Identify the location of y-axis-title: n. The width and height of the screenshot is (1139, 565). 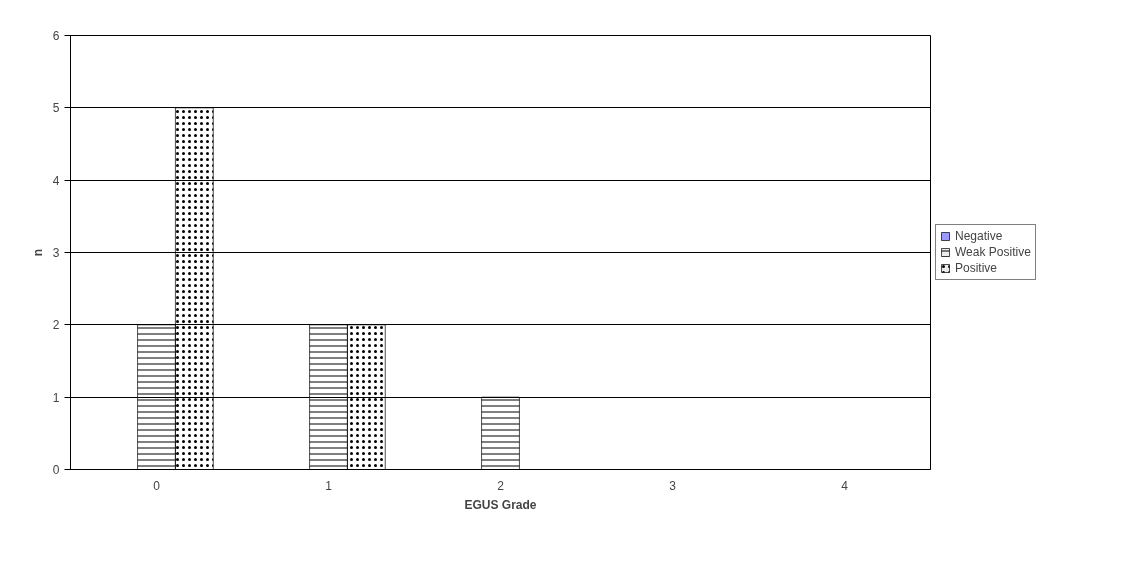
(37, 252).